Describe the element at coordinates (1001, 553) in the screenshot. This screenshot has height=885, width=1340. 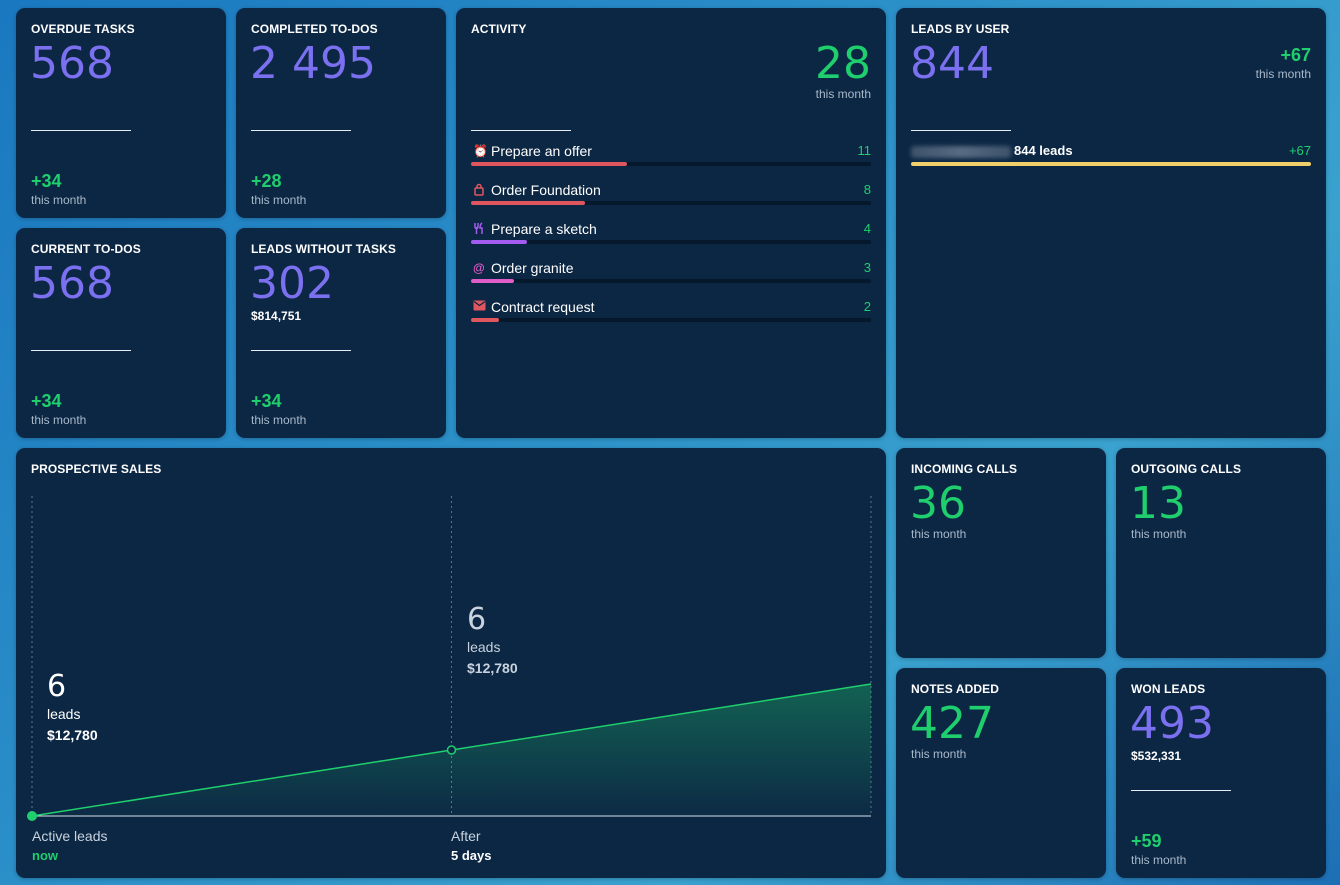
I see `incoming-calls-card: INCOMING CALLS 36 this month` at that location.